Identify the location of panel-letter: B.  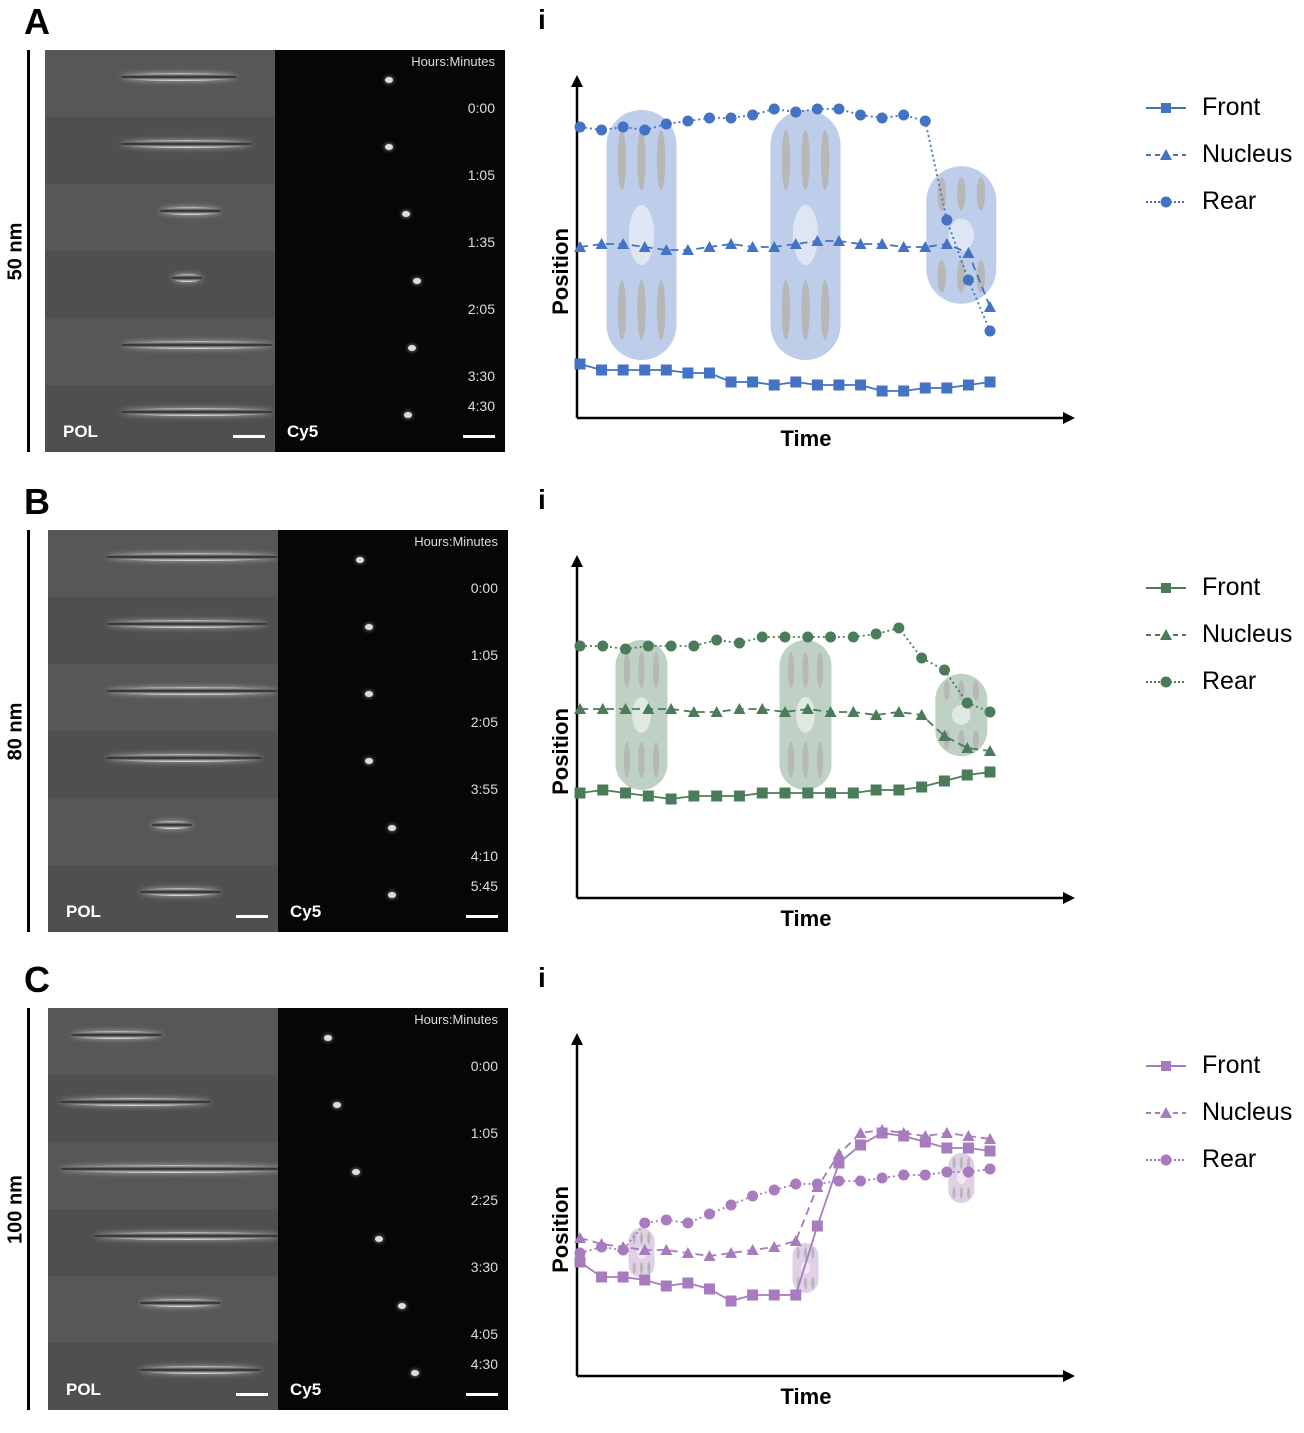
(37, 501).